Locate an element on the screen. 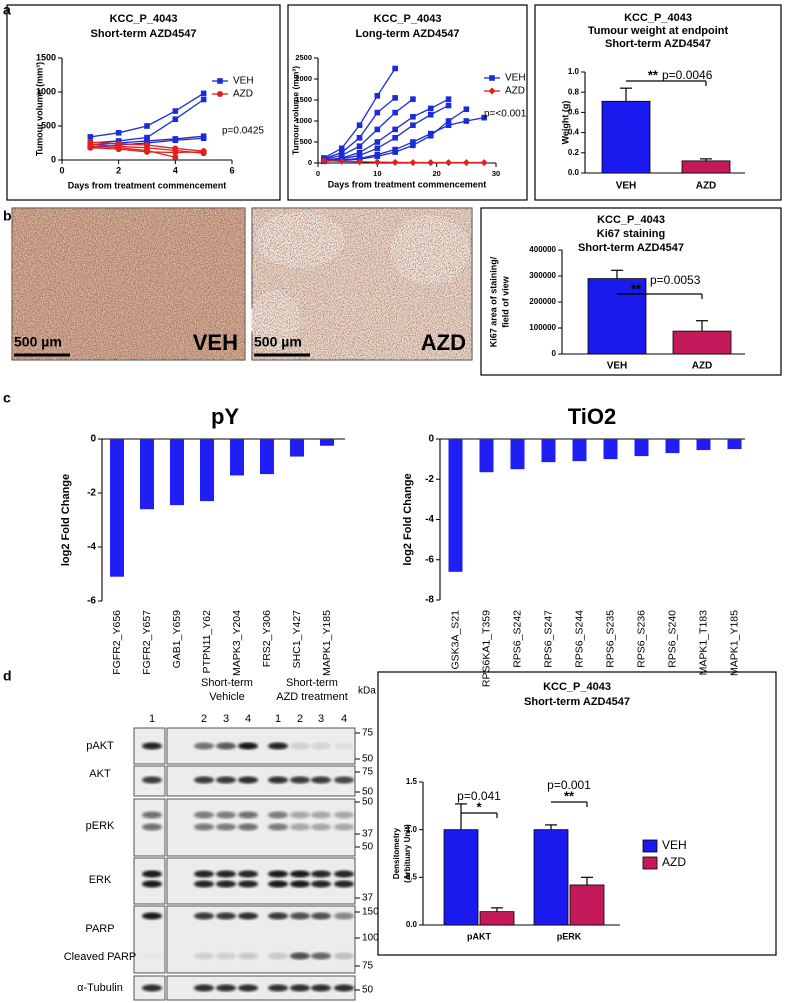 This screenshot has width=787, height=1003. panel-label: c is located at coordinates (7, 398).